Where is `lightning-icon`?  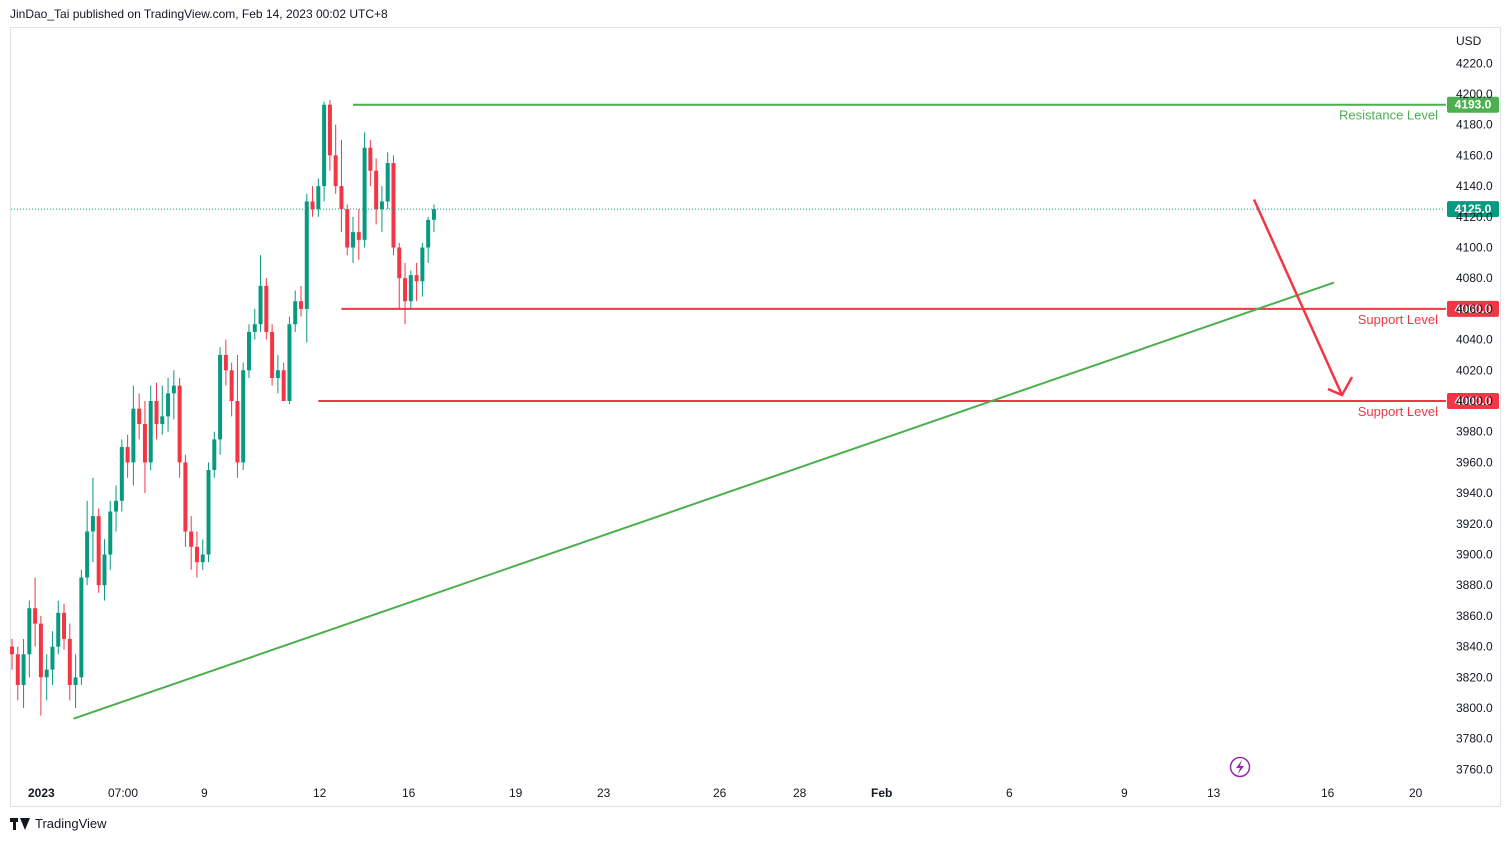 lightning-icon is located at coordinates (1240, 767).